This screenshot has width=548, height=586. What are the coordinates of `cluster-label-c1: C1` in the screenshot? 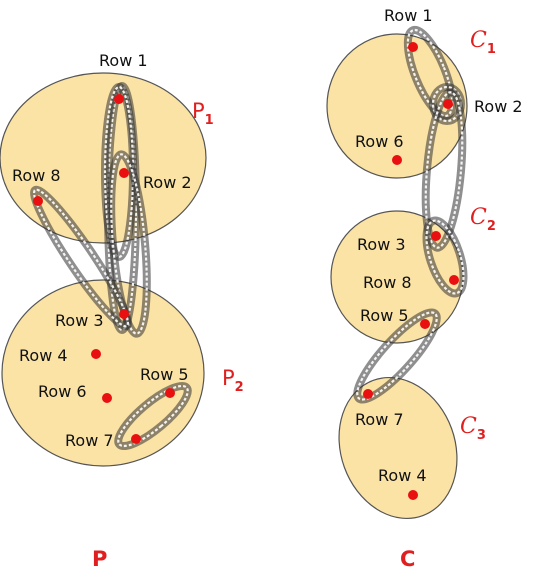 It's located at (483, 42).